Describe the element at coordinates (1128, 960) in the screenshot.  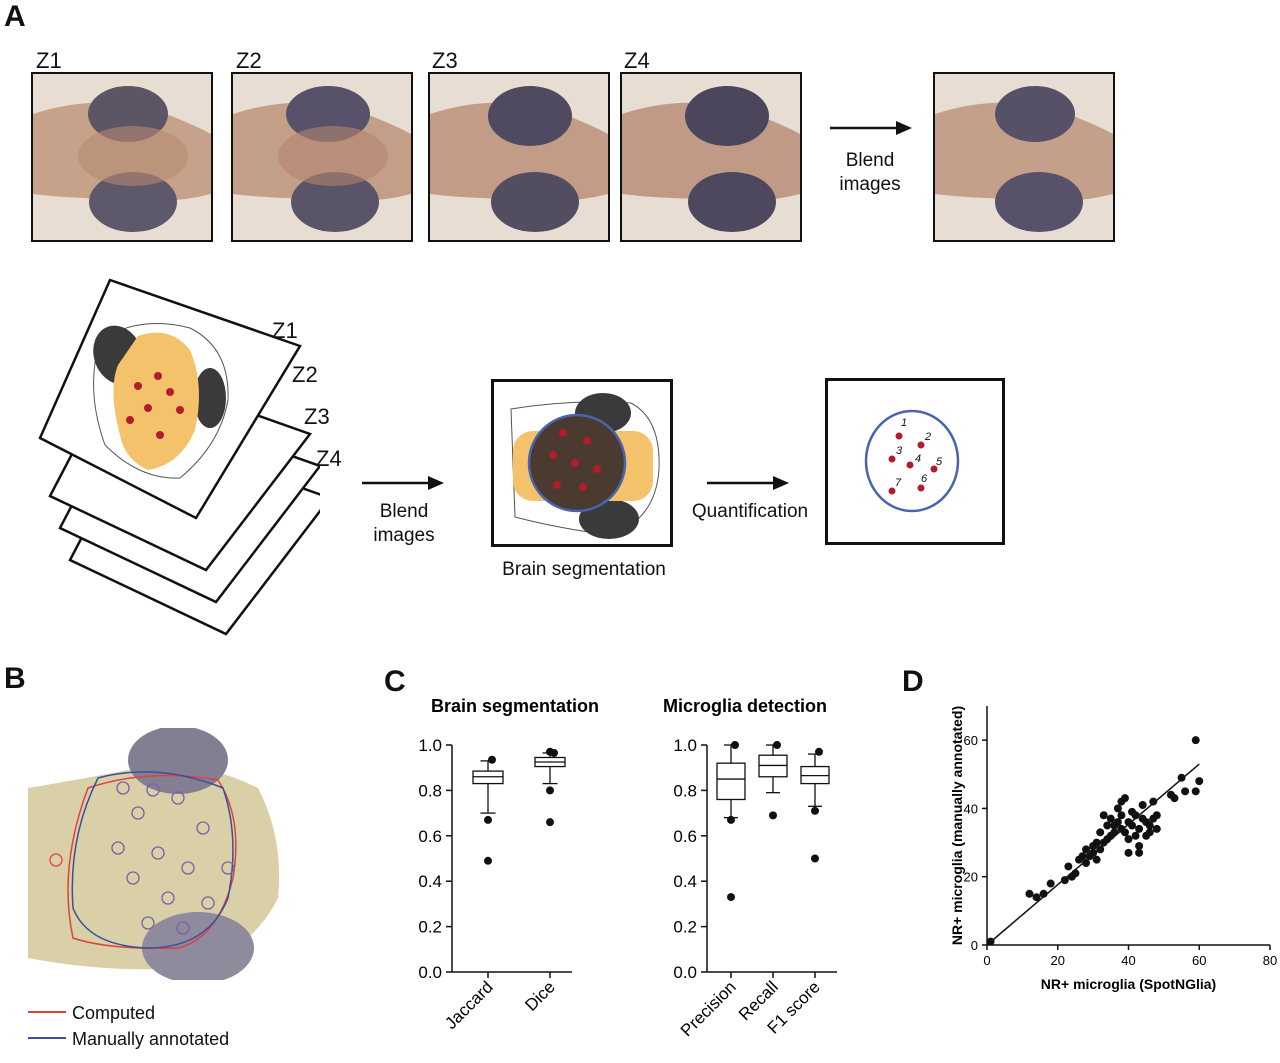
I see `x-tick-label: 40` at that location.